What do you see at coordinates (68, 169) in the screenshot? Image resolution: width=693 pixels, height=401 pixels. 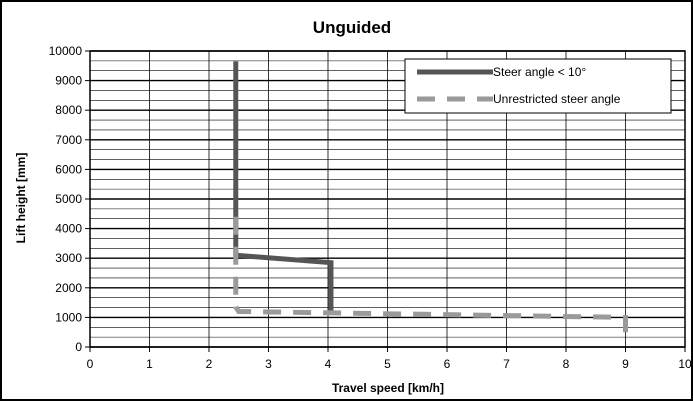 I see `y-tick-label: 6000` at bounding box center [68, 169].